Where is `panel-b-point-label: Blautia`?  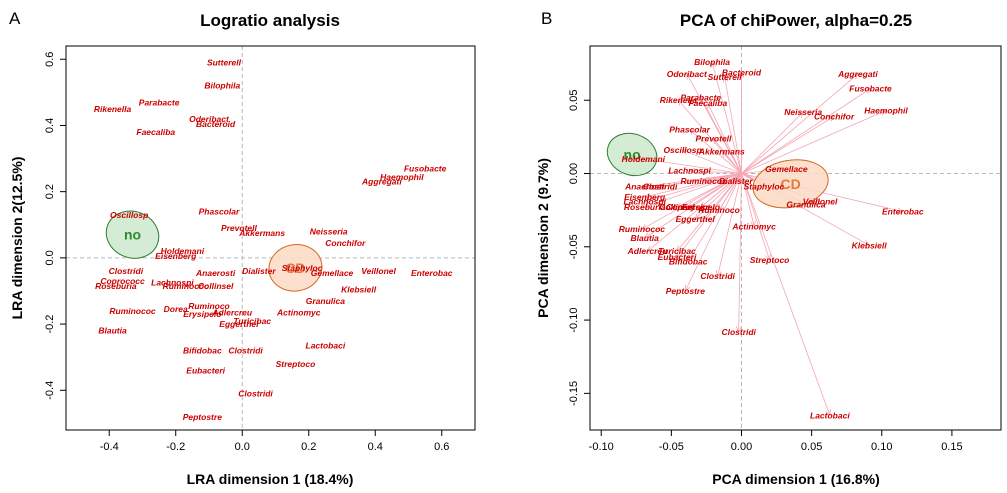 panel-b-point-label: Blautia is located at coordinates (645, 238).